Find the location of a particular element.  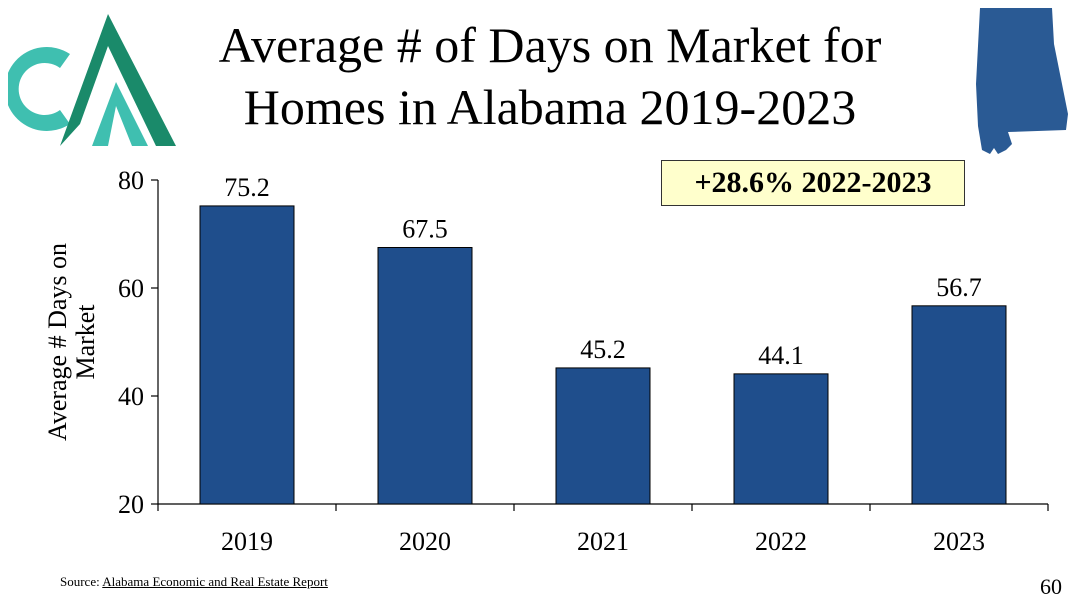

bar-2021 is located at coordinates (603, 436).